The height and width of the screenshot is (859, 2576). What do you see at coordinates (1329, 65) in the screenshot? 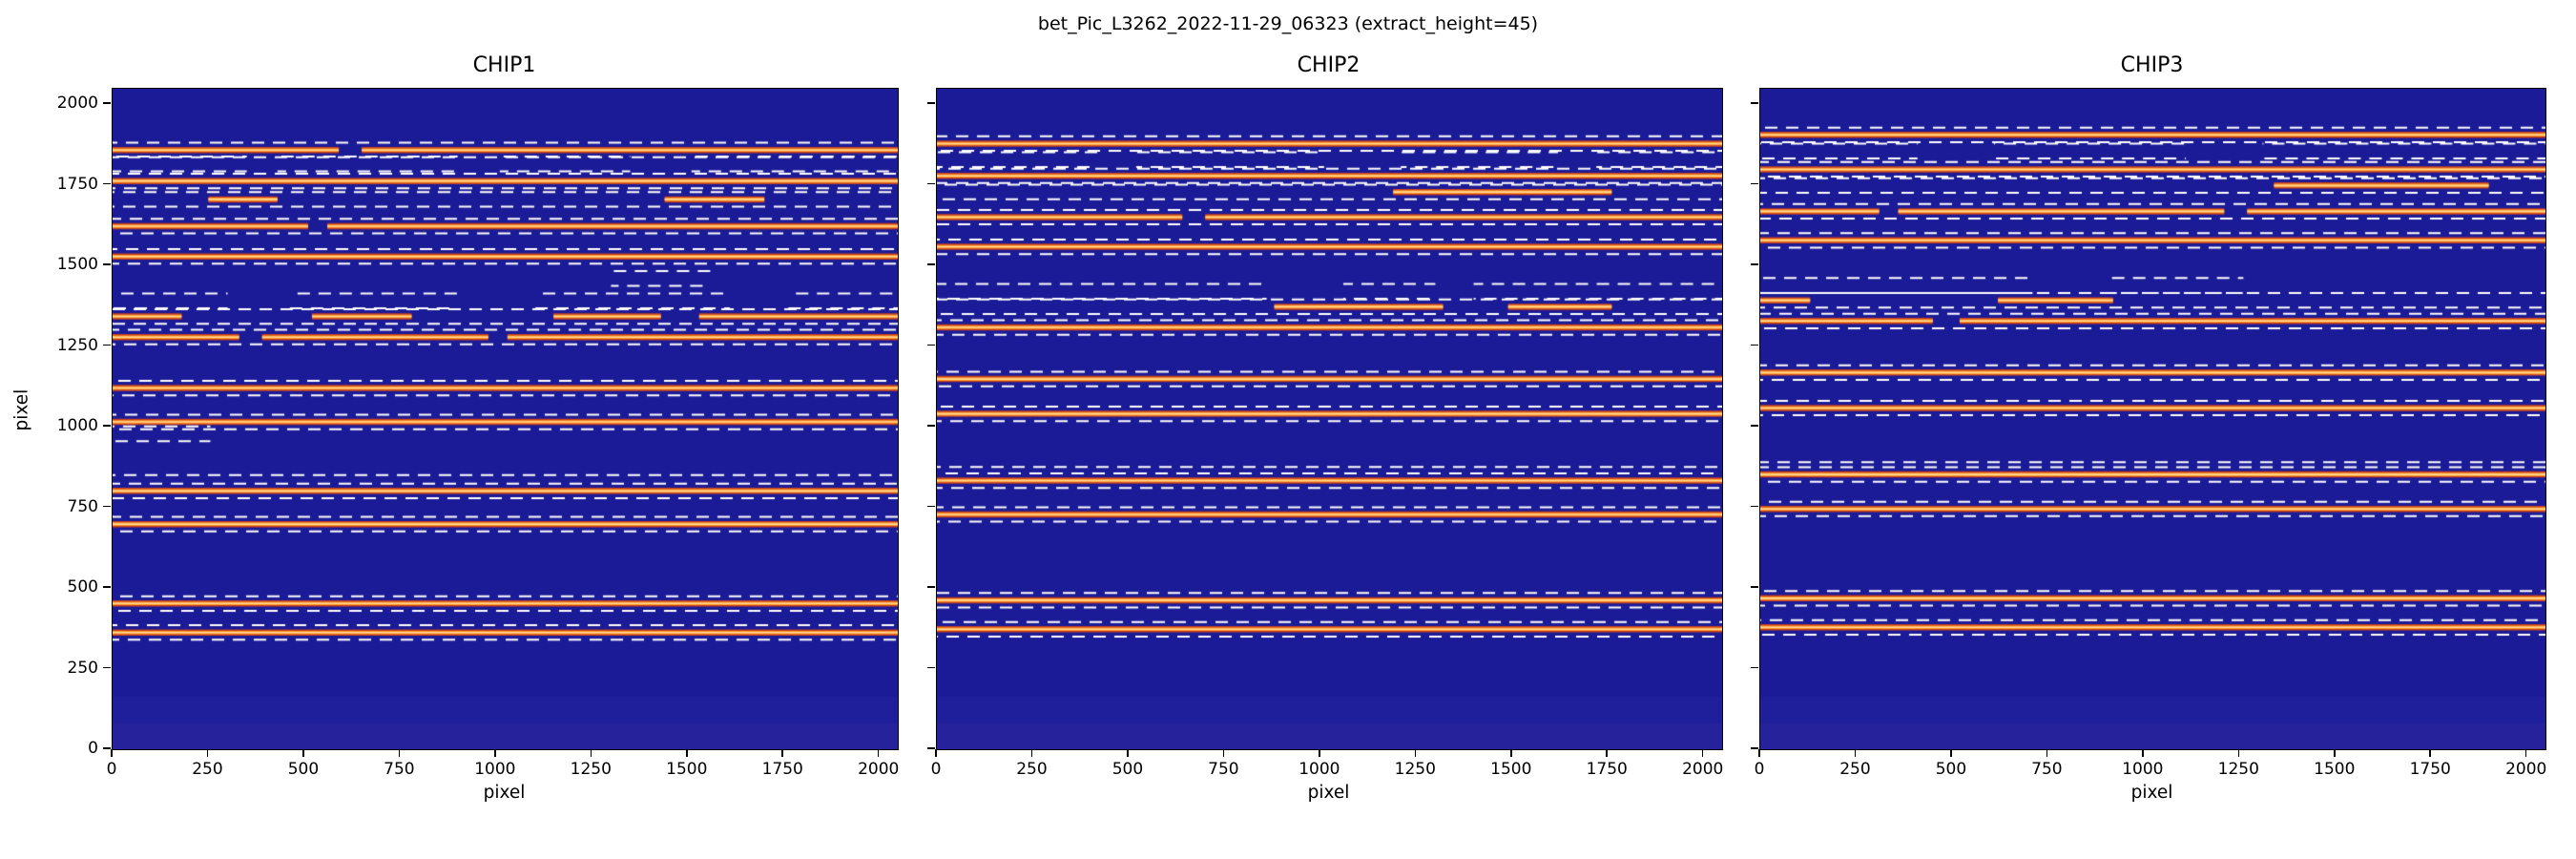
I see `chip2-title: CHIP2` at bounding box center [1329, 65].